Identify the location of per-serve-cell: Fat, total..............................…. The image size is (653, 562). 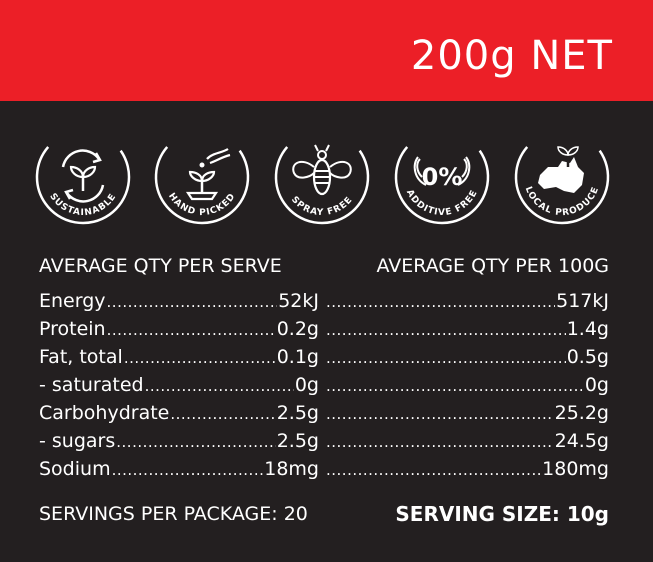
(179, 357).